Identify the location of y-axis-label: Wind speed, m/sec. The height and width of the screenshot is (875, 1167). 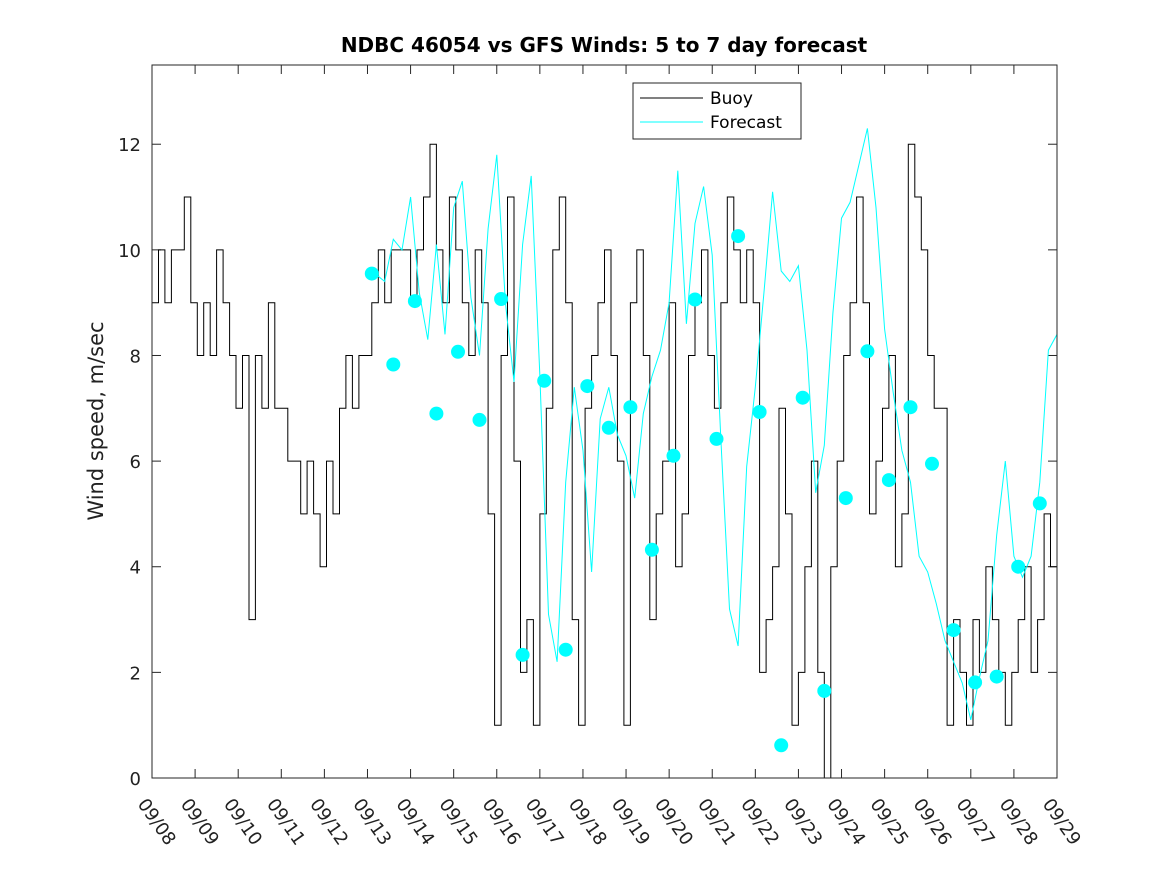
(96, 420).